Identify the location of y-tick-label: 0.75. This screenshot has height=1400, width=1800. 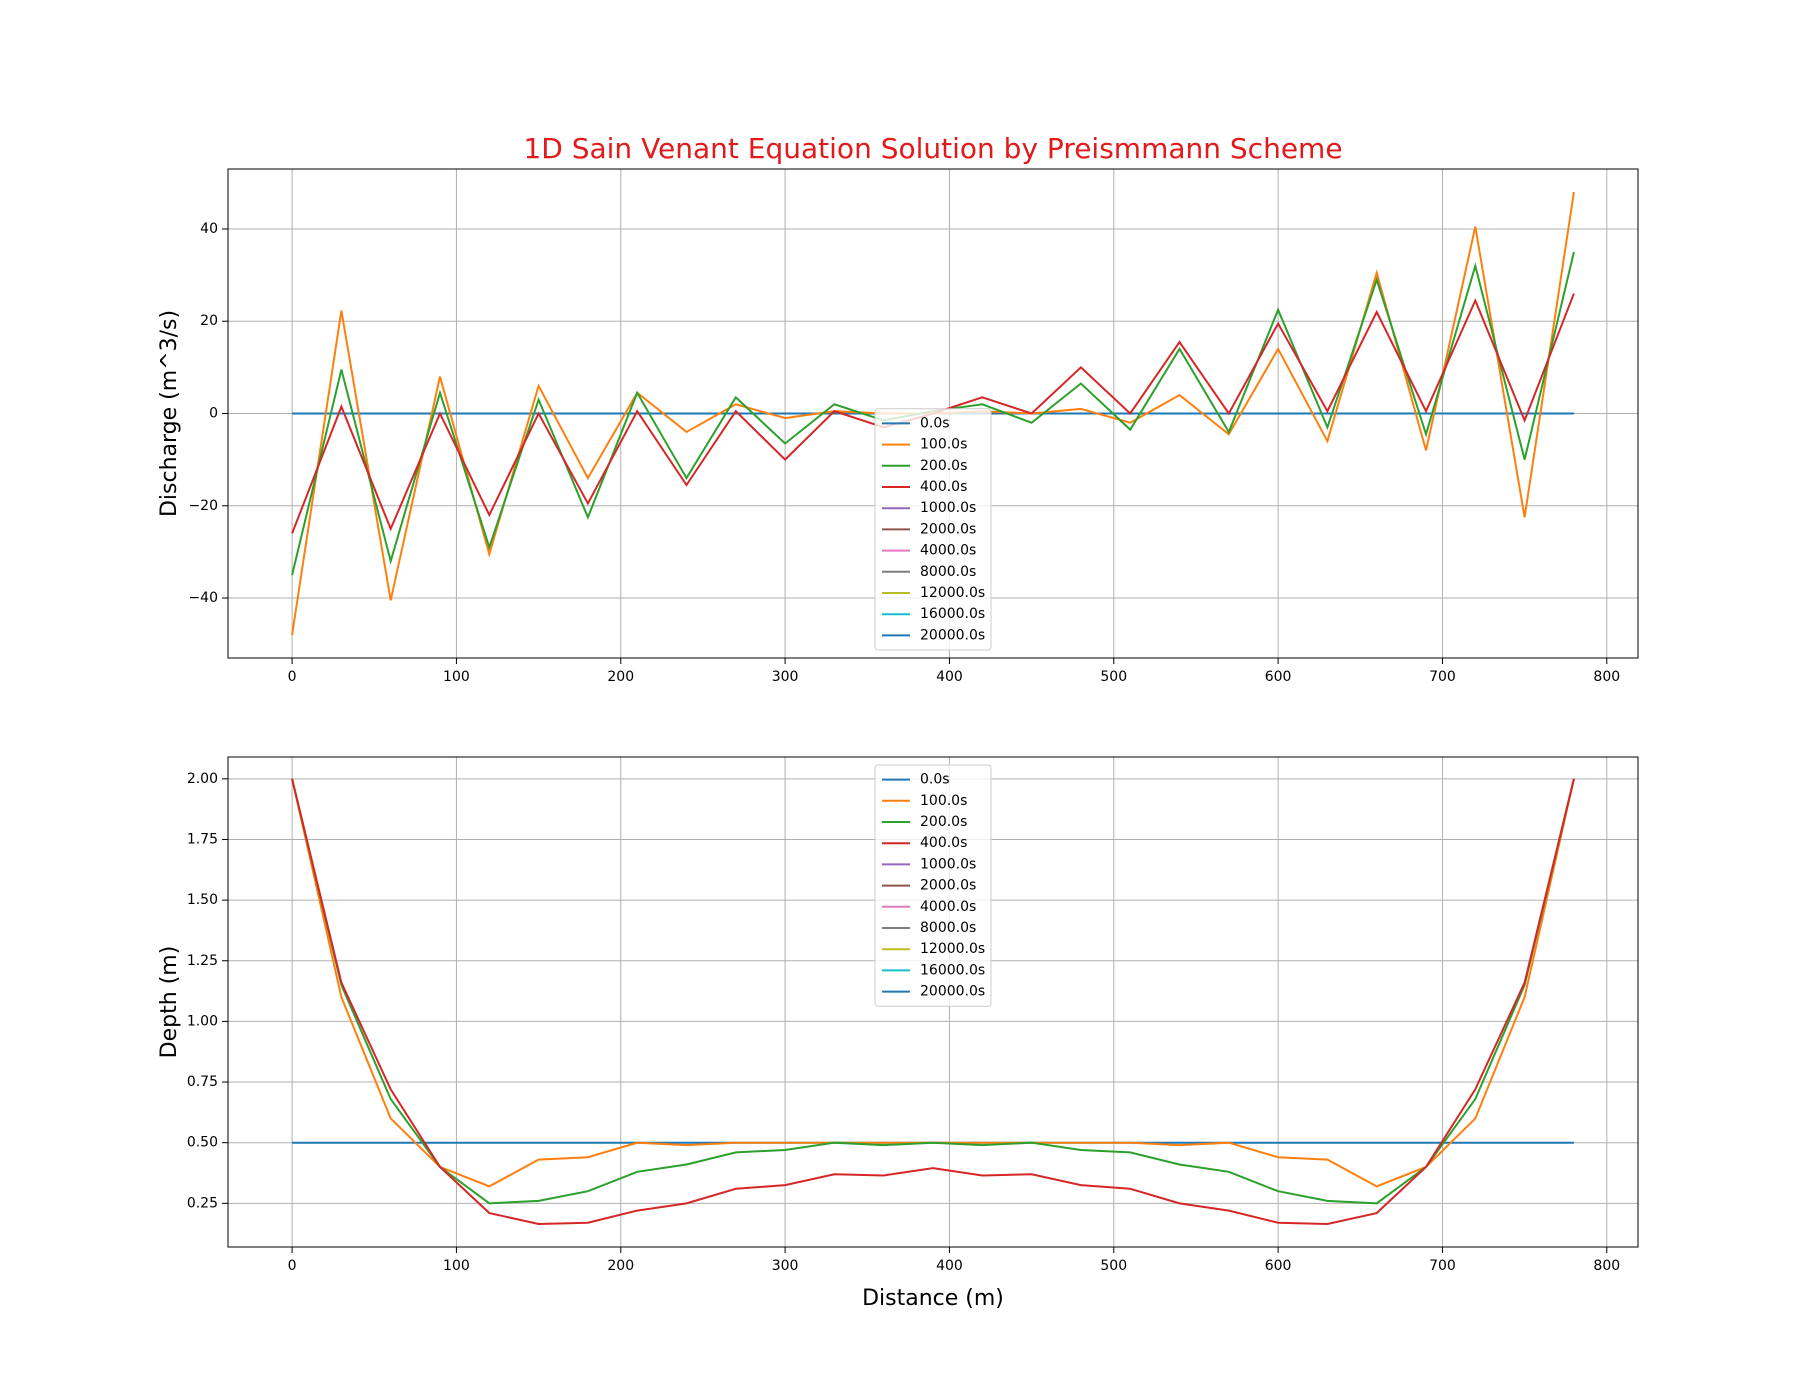
(202, 1082).